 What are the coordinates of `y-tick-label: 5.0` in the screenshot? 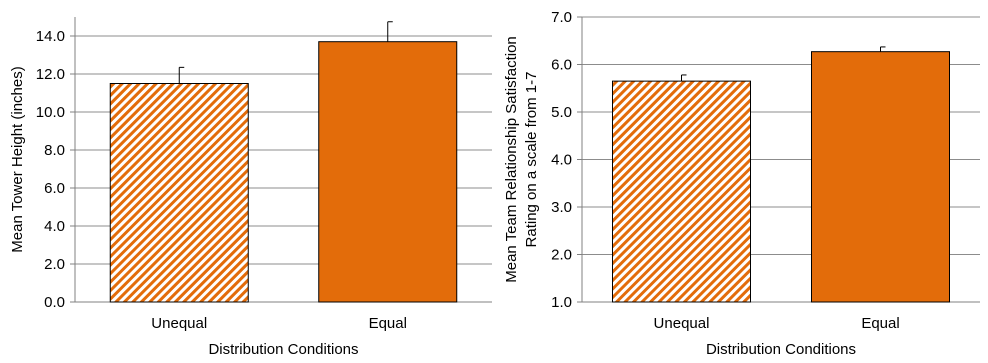 It's located at (561, 112).